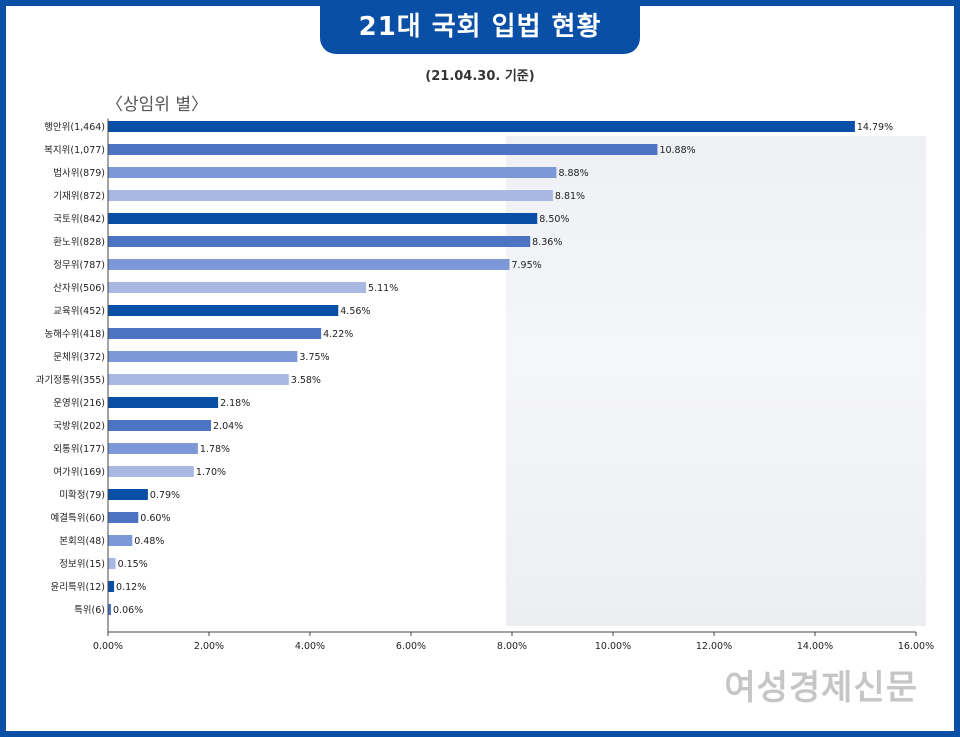 The height and width of the screenshot is (737, 960). Describe the element at coordinates (480, 76) in the screenshot. I see `date-subtitle: (21.04.30. 기준)` at that location.